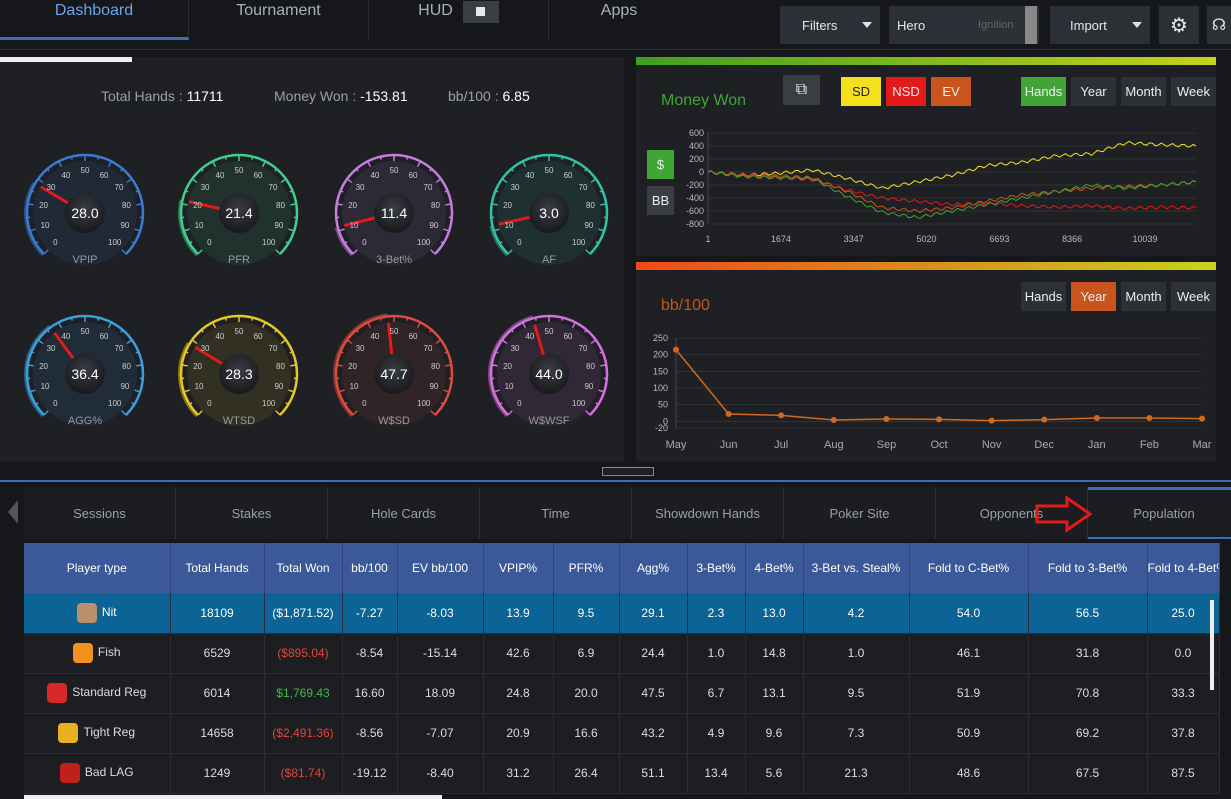  Describe the element at coordinates (653, 773) in the screenshot. I see `table-cell: 51.1` at that location.